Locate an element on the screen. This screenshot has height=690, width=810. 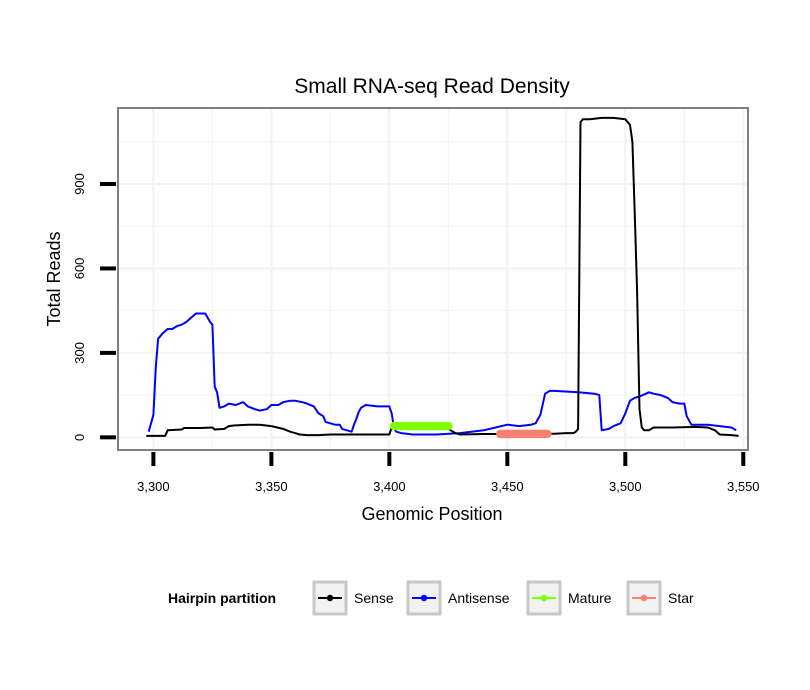
star-point is located at coordinates (547, 434).